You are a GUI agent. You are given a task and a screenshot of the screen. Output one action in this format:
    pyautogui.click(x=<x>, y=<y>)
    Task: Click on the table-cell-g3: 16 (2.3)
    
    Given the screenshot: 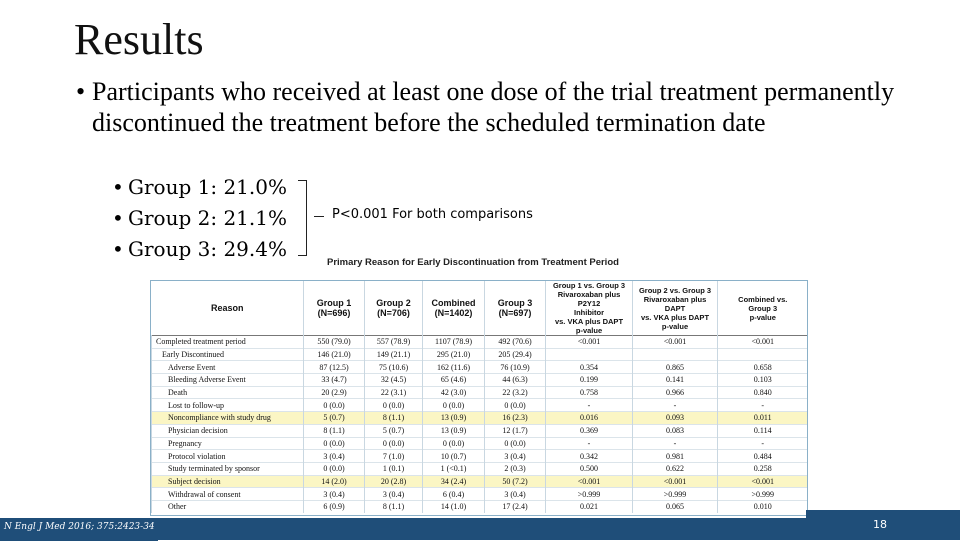 What is the action you would take?
    pyautogui.click(x=515, y=418)
    